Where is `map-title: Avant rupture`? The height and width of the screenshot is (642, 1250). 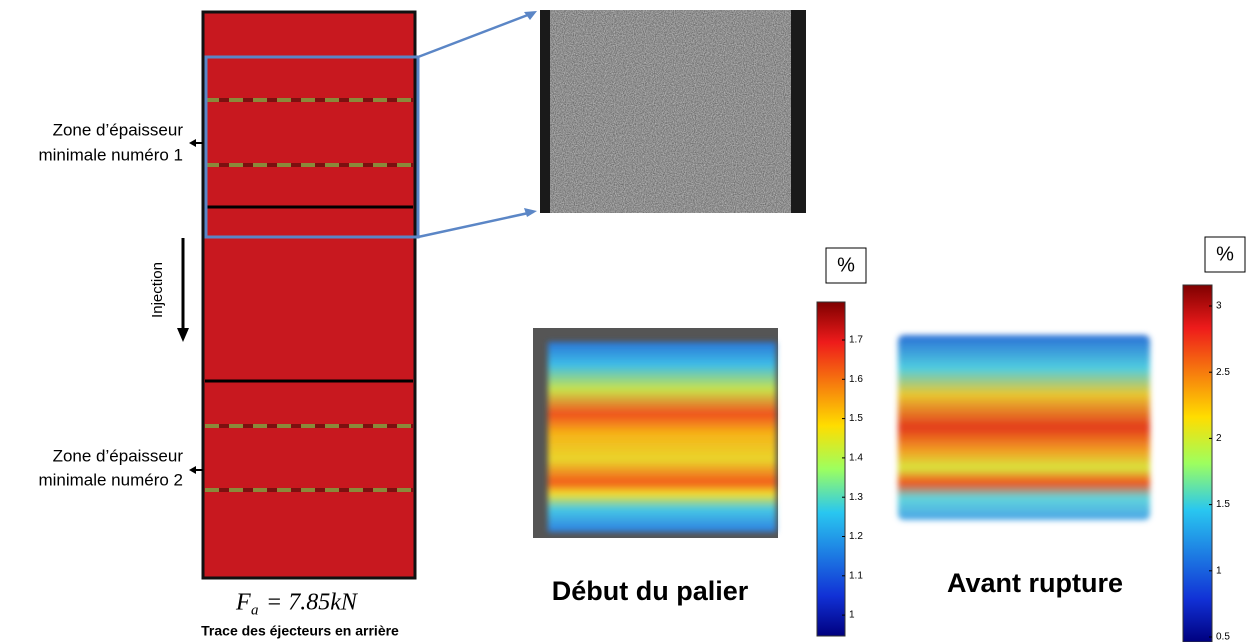 map-title: Avant rupture is located at coordinates (1035, 583).